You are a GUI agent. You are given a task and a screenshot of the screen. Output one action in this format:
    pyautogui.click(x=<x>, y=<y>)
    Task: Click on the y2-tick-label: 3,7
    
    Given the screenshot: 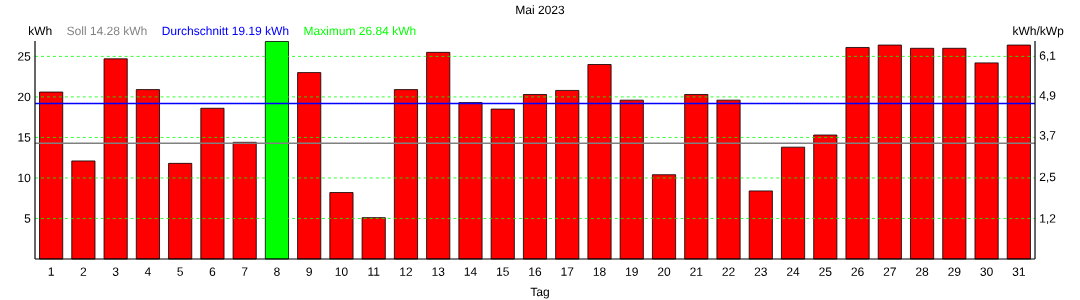 What is the action you would take?
    pyautogui.click(x=1047, y=136)
    